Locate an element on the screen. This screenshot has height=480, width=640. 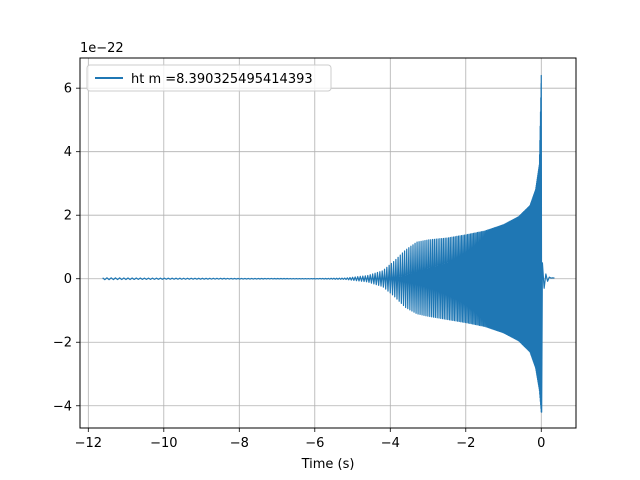
y-tick-label: 0 is located at coordinates (68, 279).